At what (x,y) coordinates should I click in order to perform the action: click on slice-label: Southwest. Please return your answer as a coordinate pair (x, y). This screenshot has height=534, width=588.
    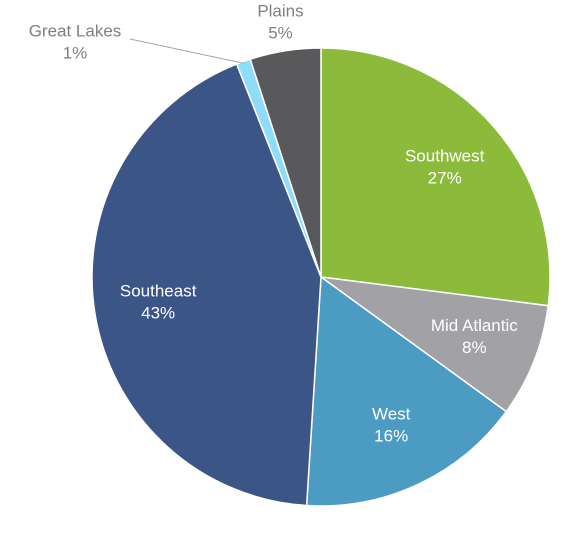
    Looking at the image, I should click on (445, 155).